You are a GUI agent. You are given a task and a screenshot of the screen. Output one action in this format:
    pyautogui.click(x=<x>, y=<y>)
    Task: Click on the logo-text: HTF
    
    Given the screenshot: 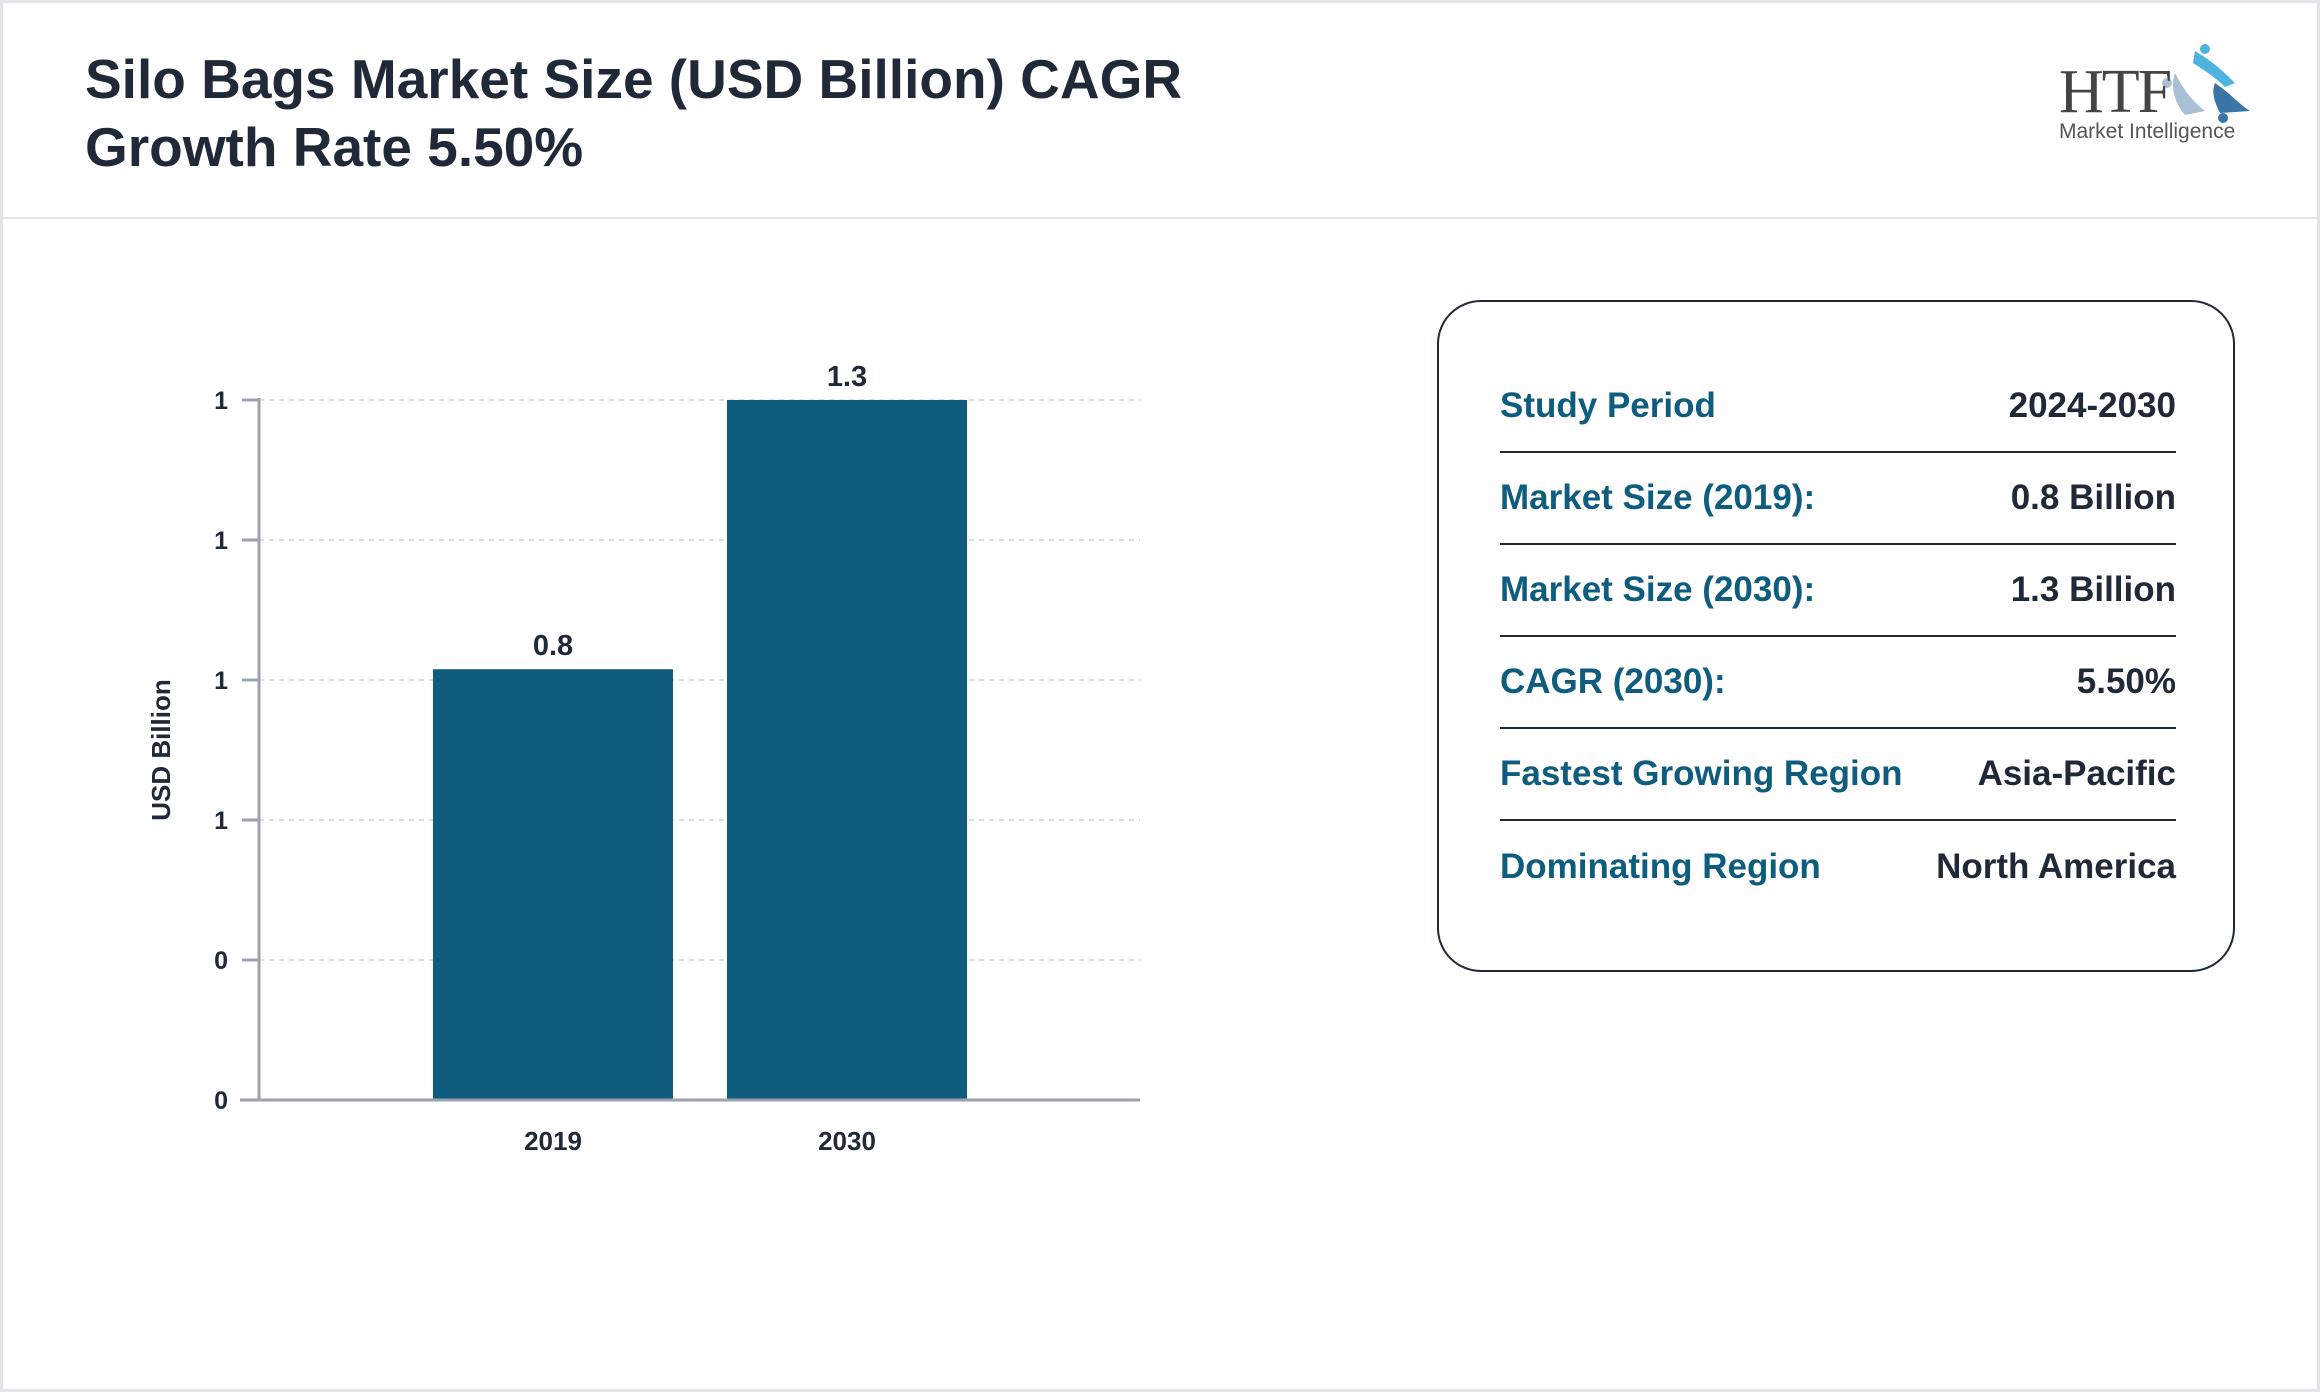 What is the action you would take?
    pyautogui.click(x=2115, y=92)
    